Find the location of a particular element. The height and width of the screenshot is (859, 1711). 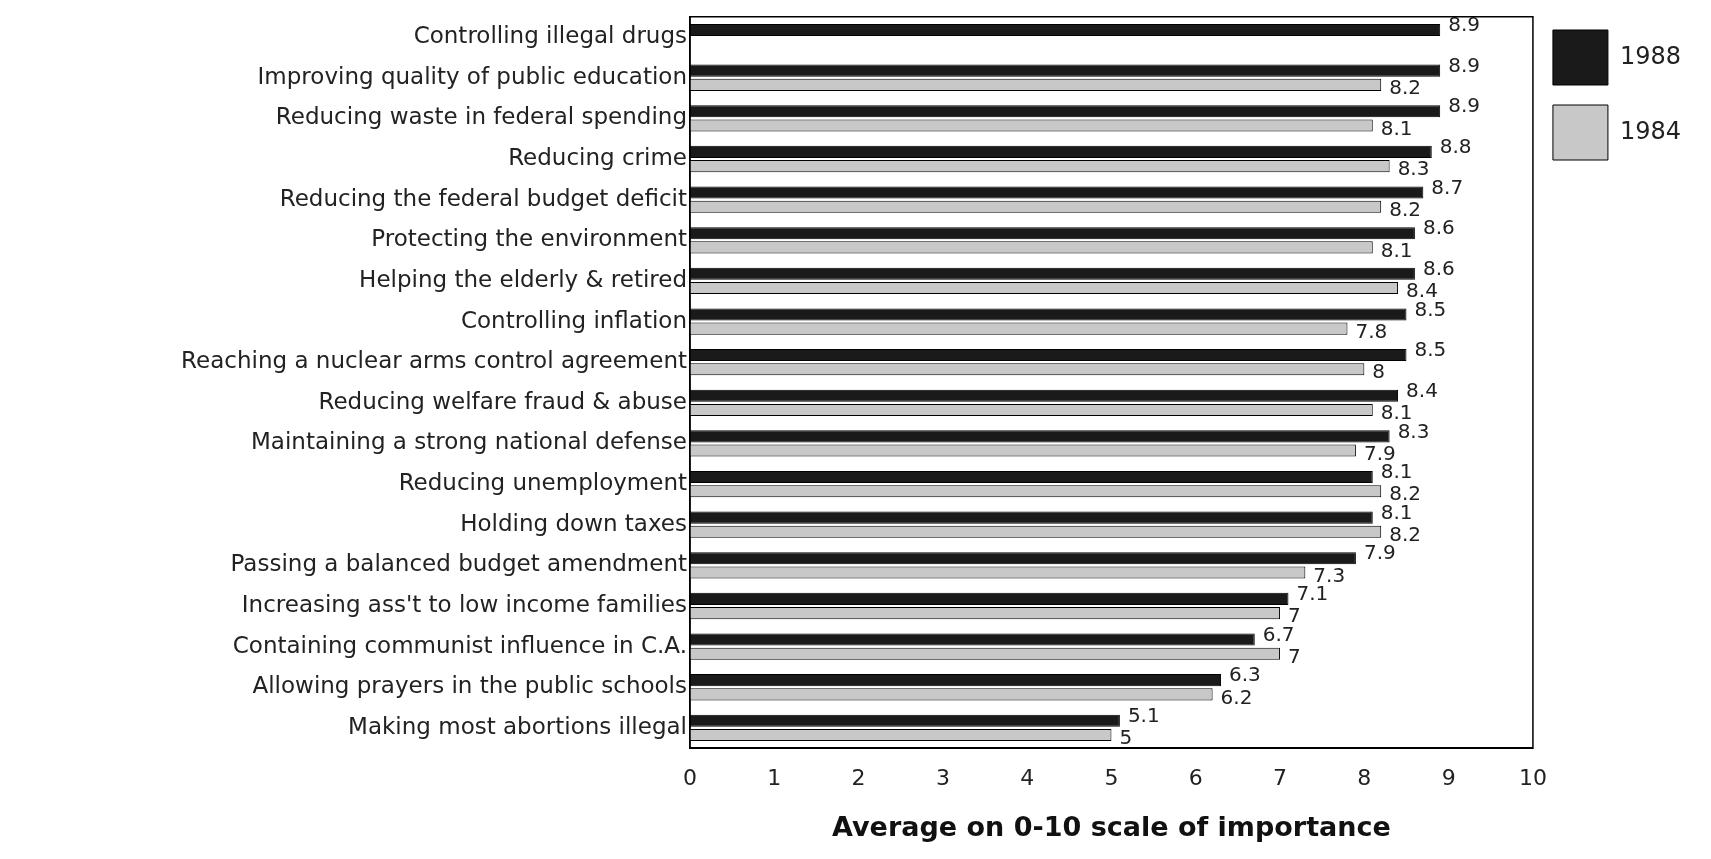

y-tick-label: Reducing crime is located at coordinates (597, 156).